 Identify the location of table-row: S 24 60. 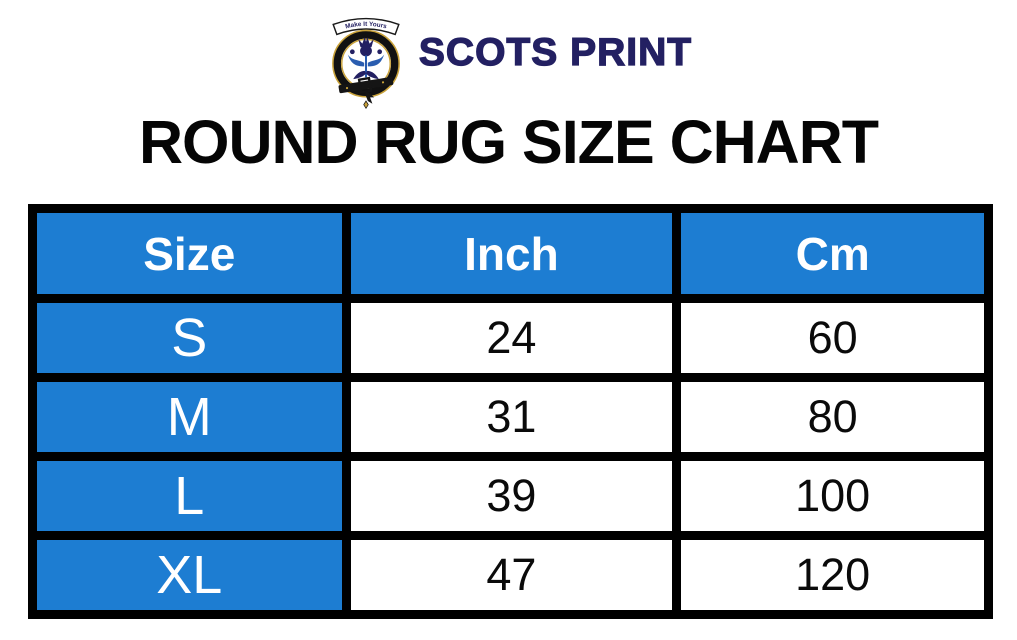
(510, 338).